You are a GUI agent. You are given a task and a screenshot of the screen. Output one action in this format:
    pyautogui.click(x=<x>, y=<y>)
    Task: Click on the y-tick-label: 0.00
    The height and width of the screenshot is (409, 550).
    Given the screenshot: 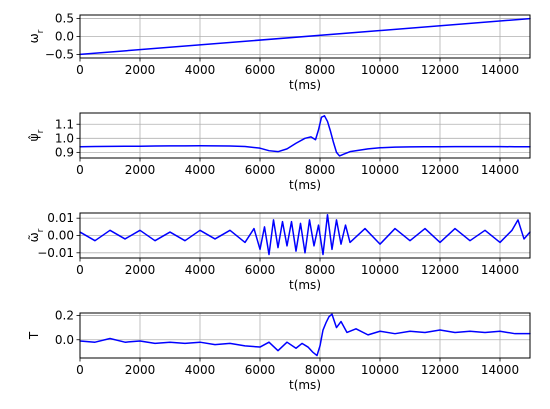 What is the action you would take?
    pyautogui.click(x=60, y=236)
    